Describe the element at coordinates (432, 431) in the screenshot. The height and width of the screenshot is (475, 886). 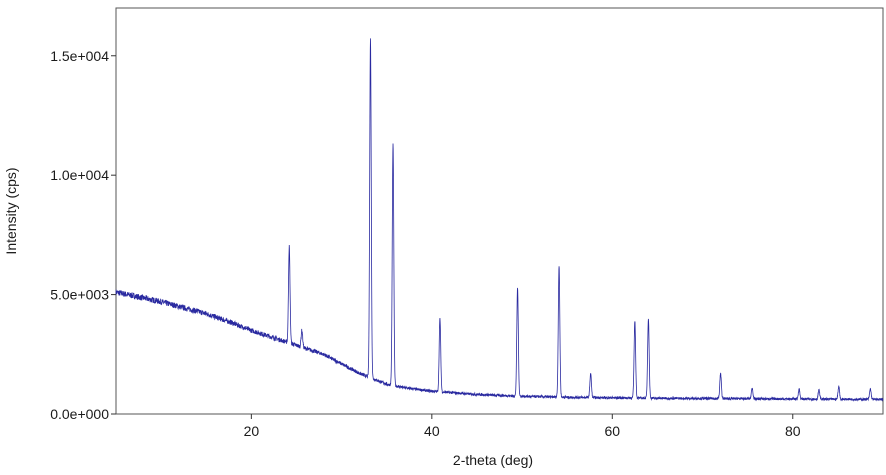
I see `x-tick-label: 40` at that location.